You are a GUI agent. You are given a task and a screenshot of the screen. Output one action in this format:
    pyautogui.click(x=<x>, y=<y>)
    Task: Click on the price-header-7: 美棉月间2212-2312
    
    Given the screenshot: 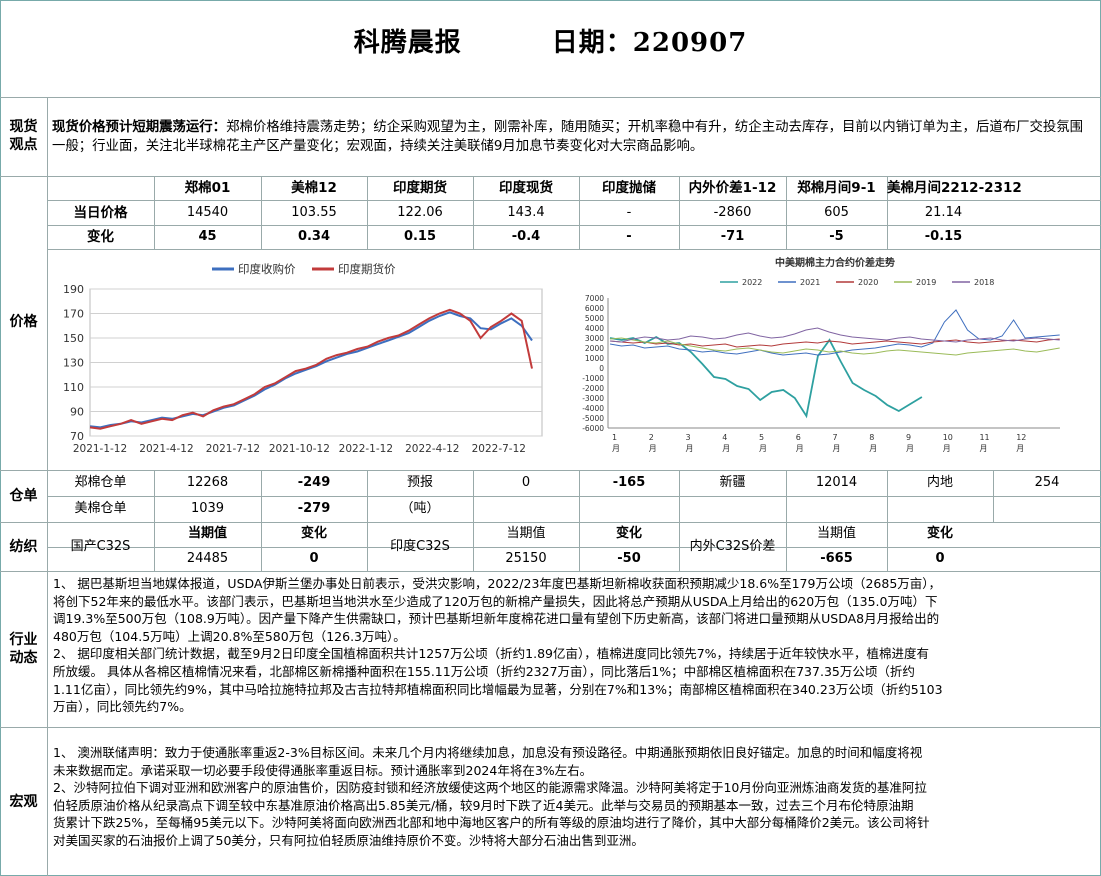 What is the action you would take?
    pyautogui.click(x=954, y=188)
    